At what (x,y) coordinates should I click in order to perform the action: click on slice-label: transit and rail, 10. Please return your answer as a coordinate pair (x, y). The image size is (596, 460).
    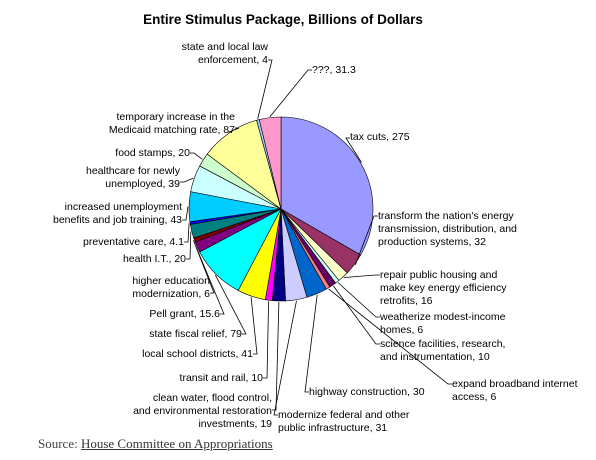
    Looking at the image, I should click on (222, 378).